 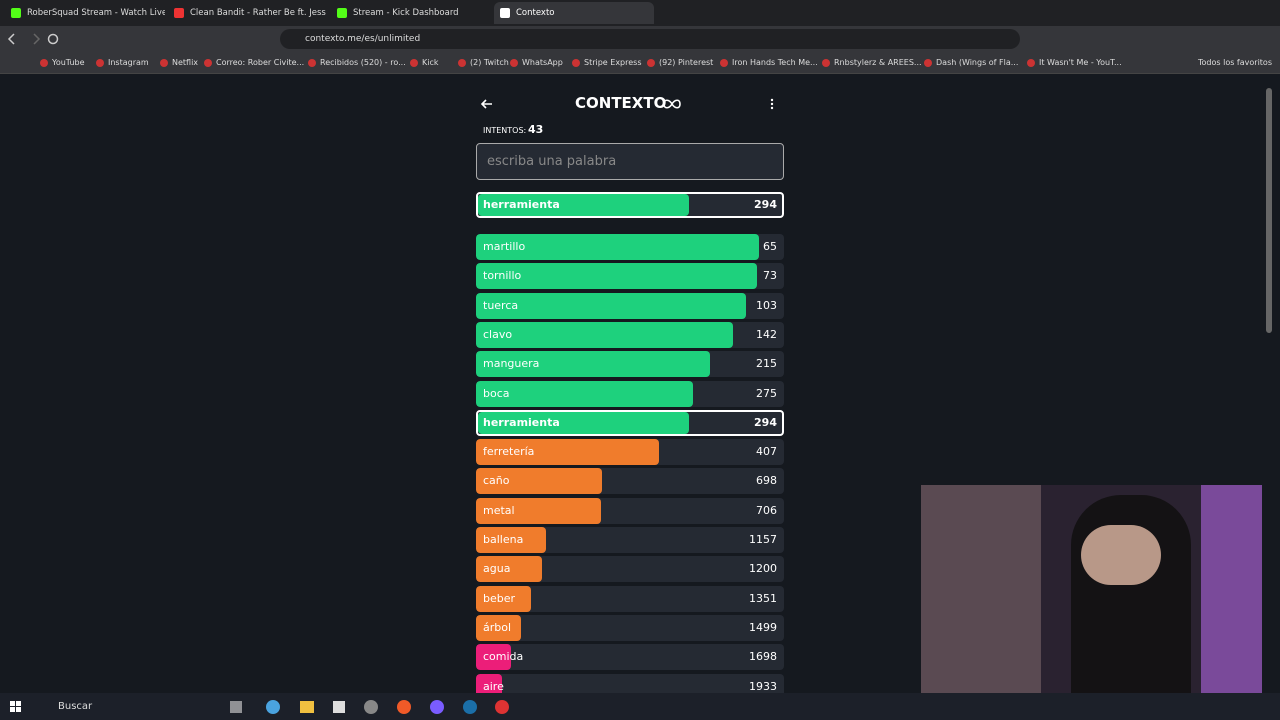 I want to click on webcam-overlay, so click(x=1091, y=589).